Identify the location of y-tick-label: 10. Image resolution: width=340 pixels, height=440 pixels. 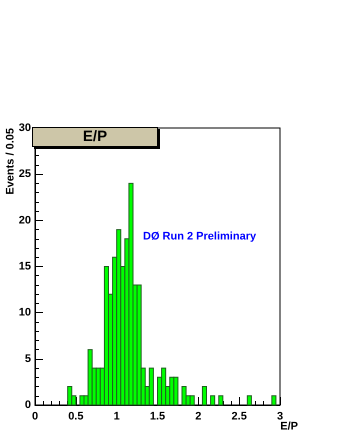
(24, 312).